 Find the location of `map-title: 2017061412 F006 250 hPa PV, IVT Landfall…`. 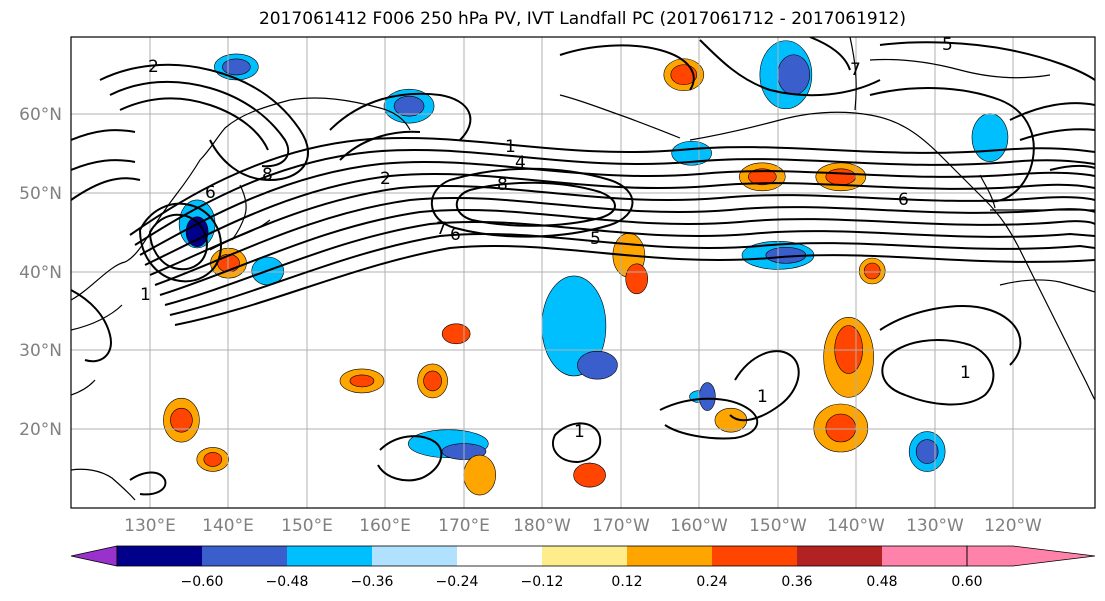

map-title: 2017061412 F006 250 hPa PV, IVT Landfall… is located at coordinates (582, 19).